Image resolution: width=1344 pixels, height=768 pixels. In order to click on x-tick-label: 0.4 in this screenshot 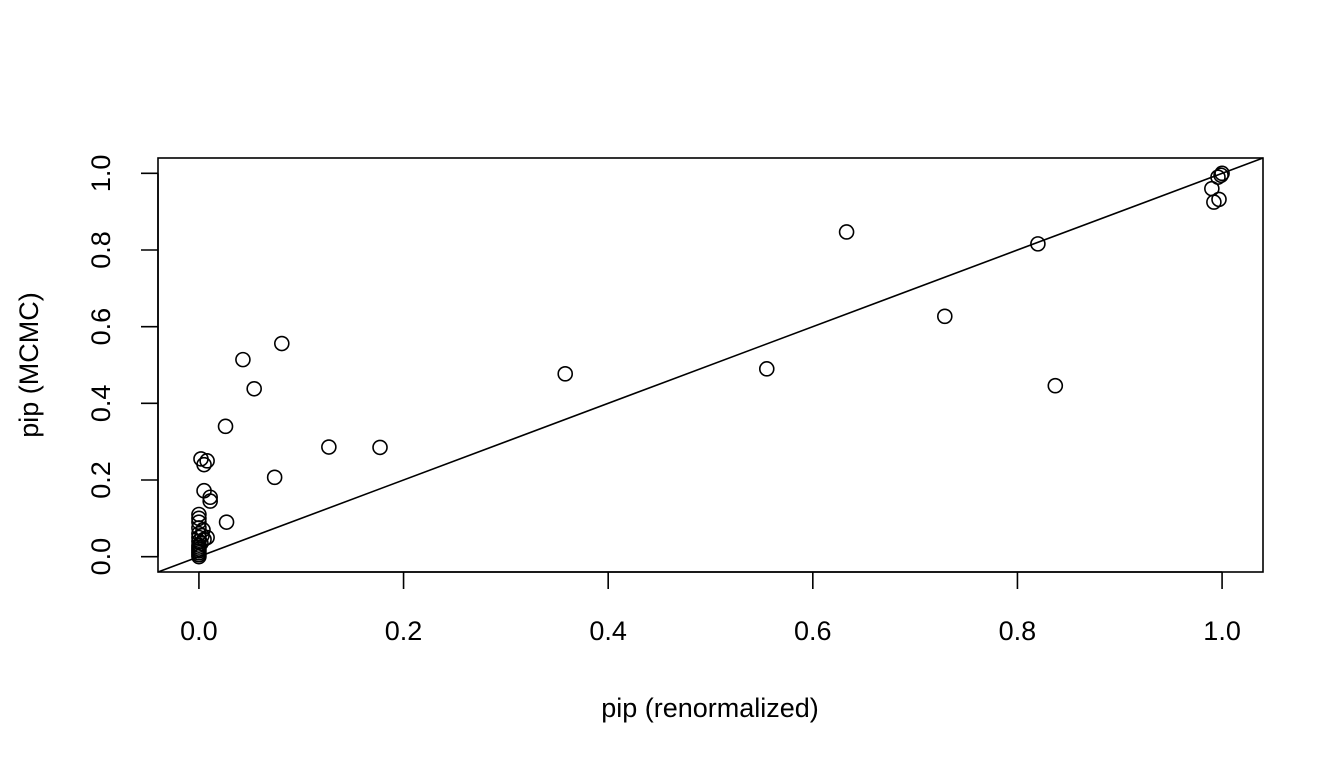, I will do `click(608, 631)`.